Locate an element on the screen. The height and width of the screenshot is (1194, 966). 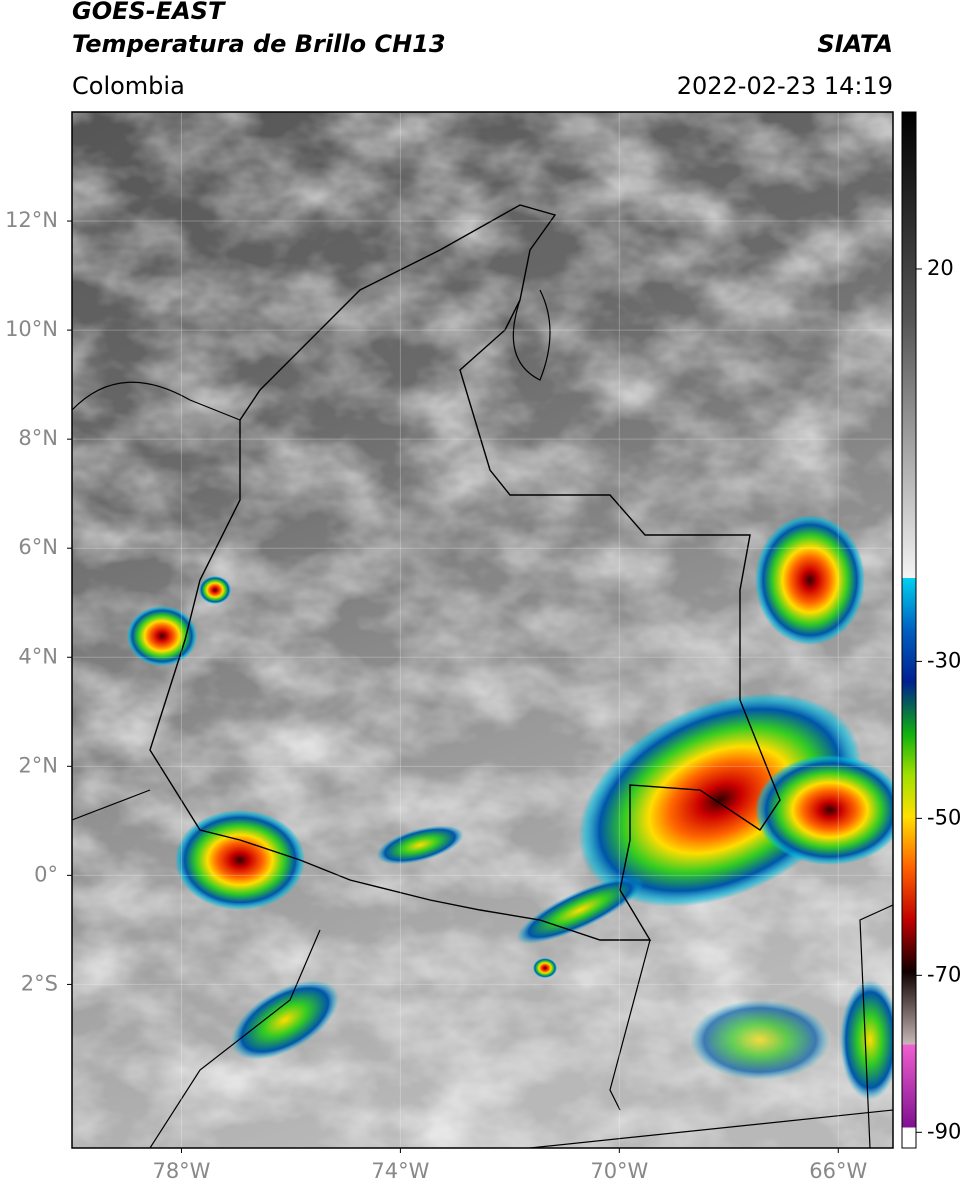
x-tick-label: 66°W is located at coordinates (838, 1171).